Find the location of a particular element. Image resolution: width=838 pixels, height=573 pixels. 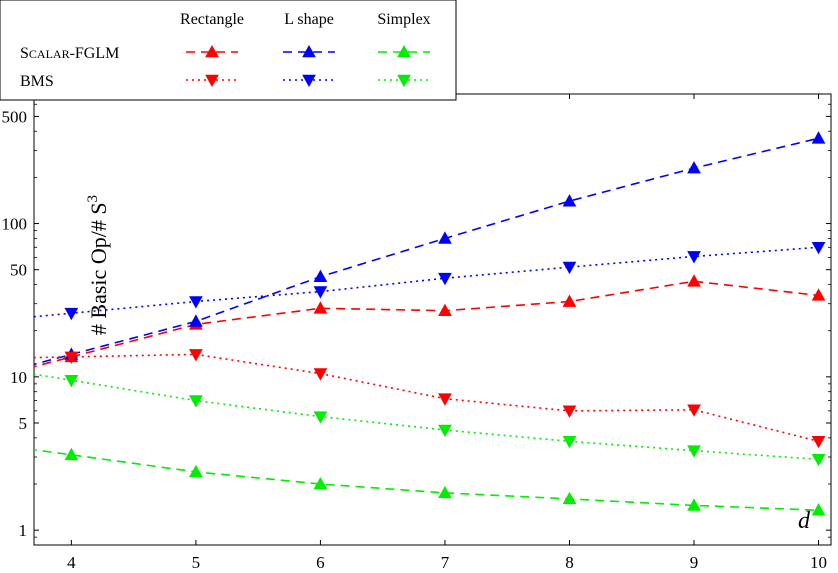

y-tick-label: 10 is located at coordinates (18, 377).